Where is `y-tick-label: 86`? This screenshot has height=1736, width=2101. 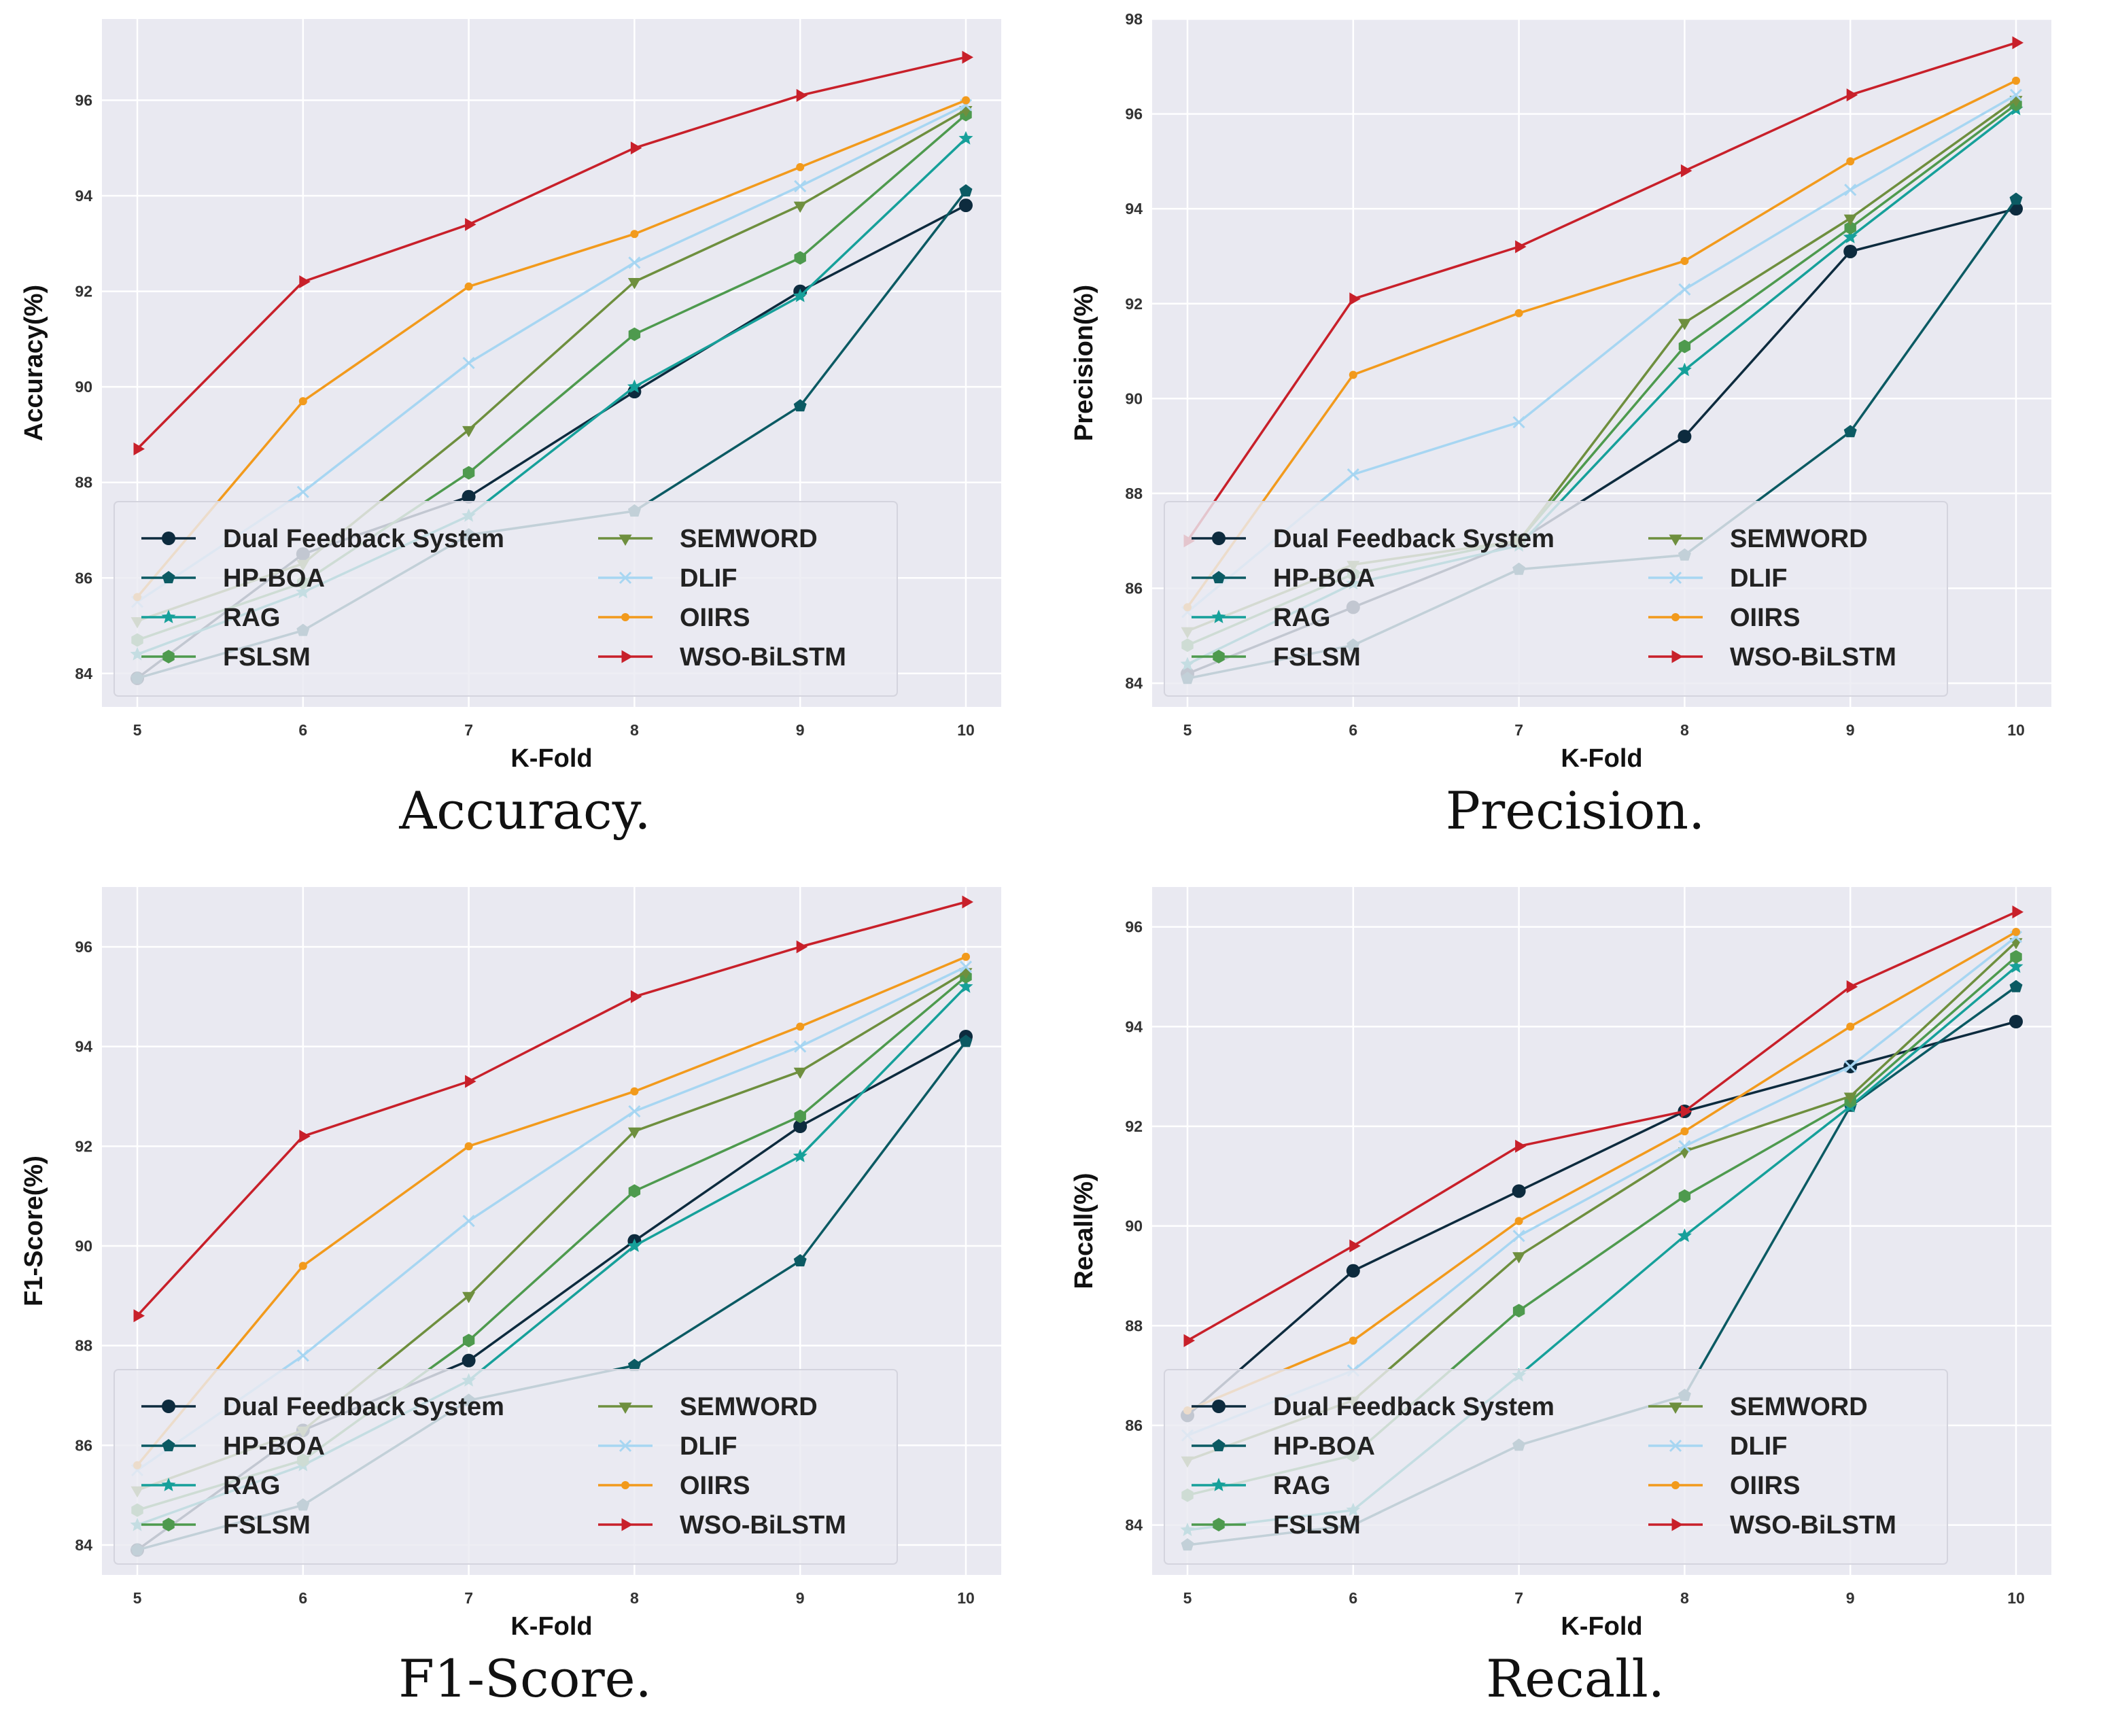
y-tick-label: 86 is located at coordinates (1134, 1425).